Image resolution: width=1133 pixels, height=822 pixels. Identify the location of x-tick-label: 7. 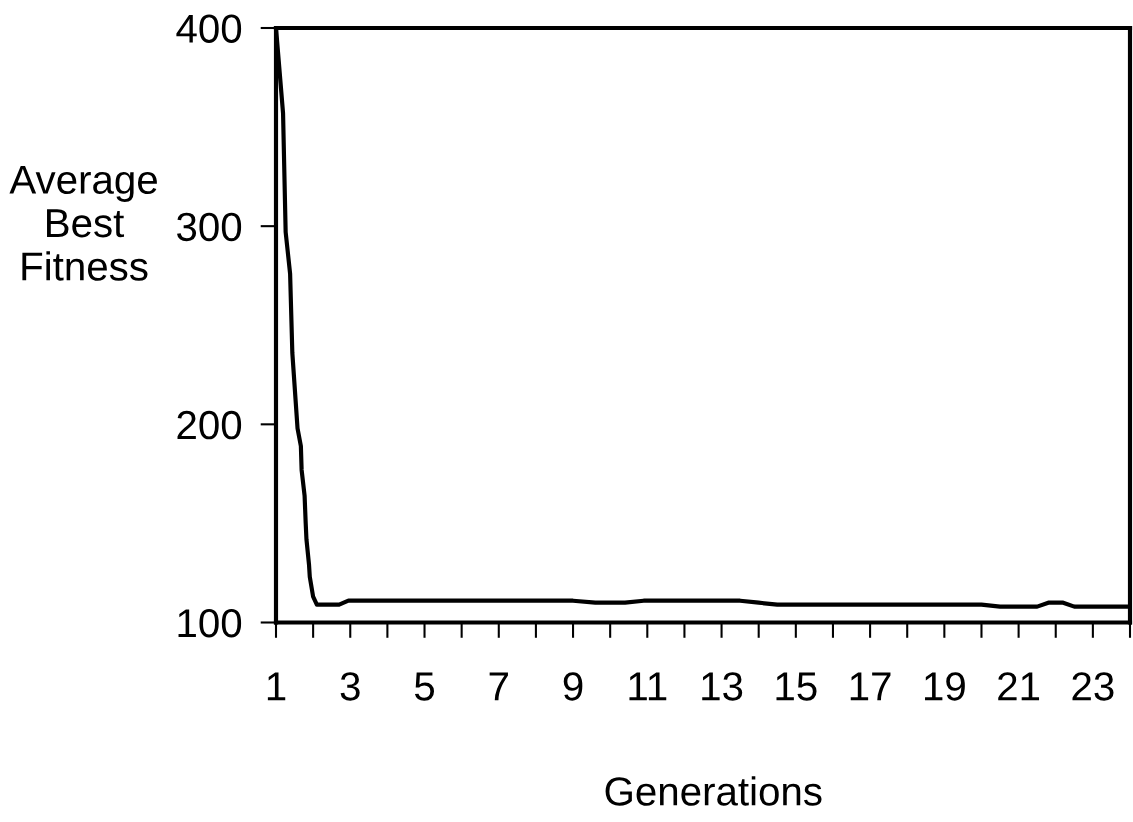
(498, 686).